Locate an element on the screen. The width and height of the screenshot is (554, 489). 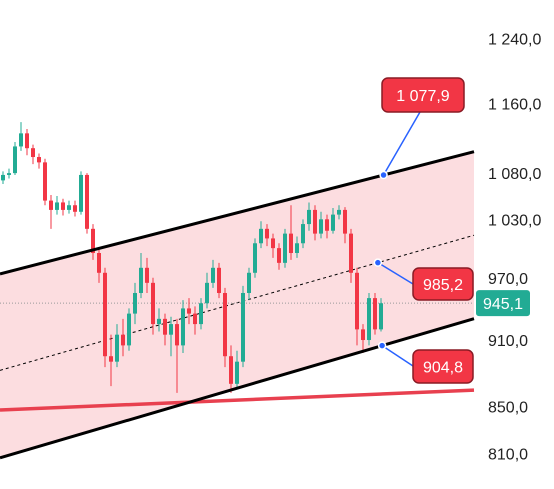
y-tick-label: 970,0 is located at coordinates (508, 279).